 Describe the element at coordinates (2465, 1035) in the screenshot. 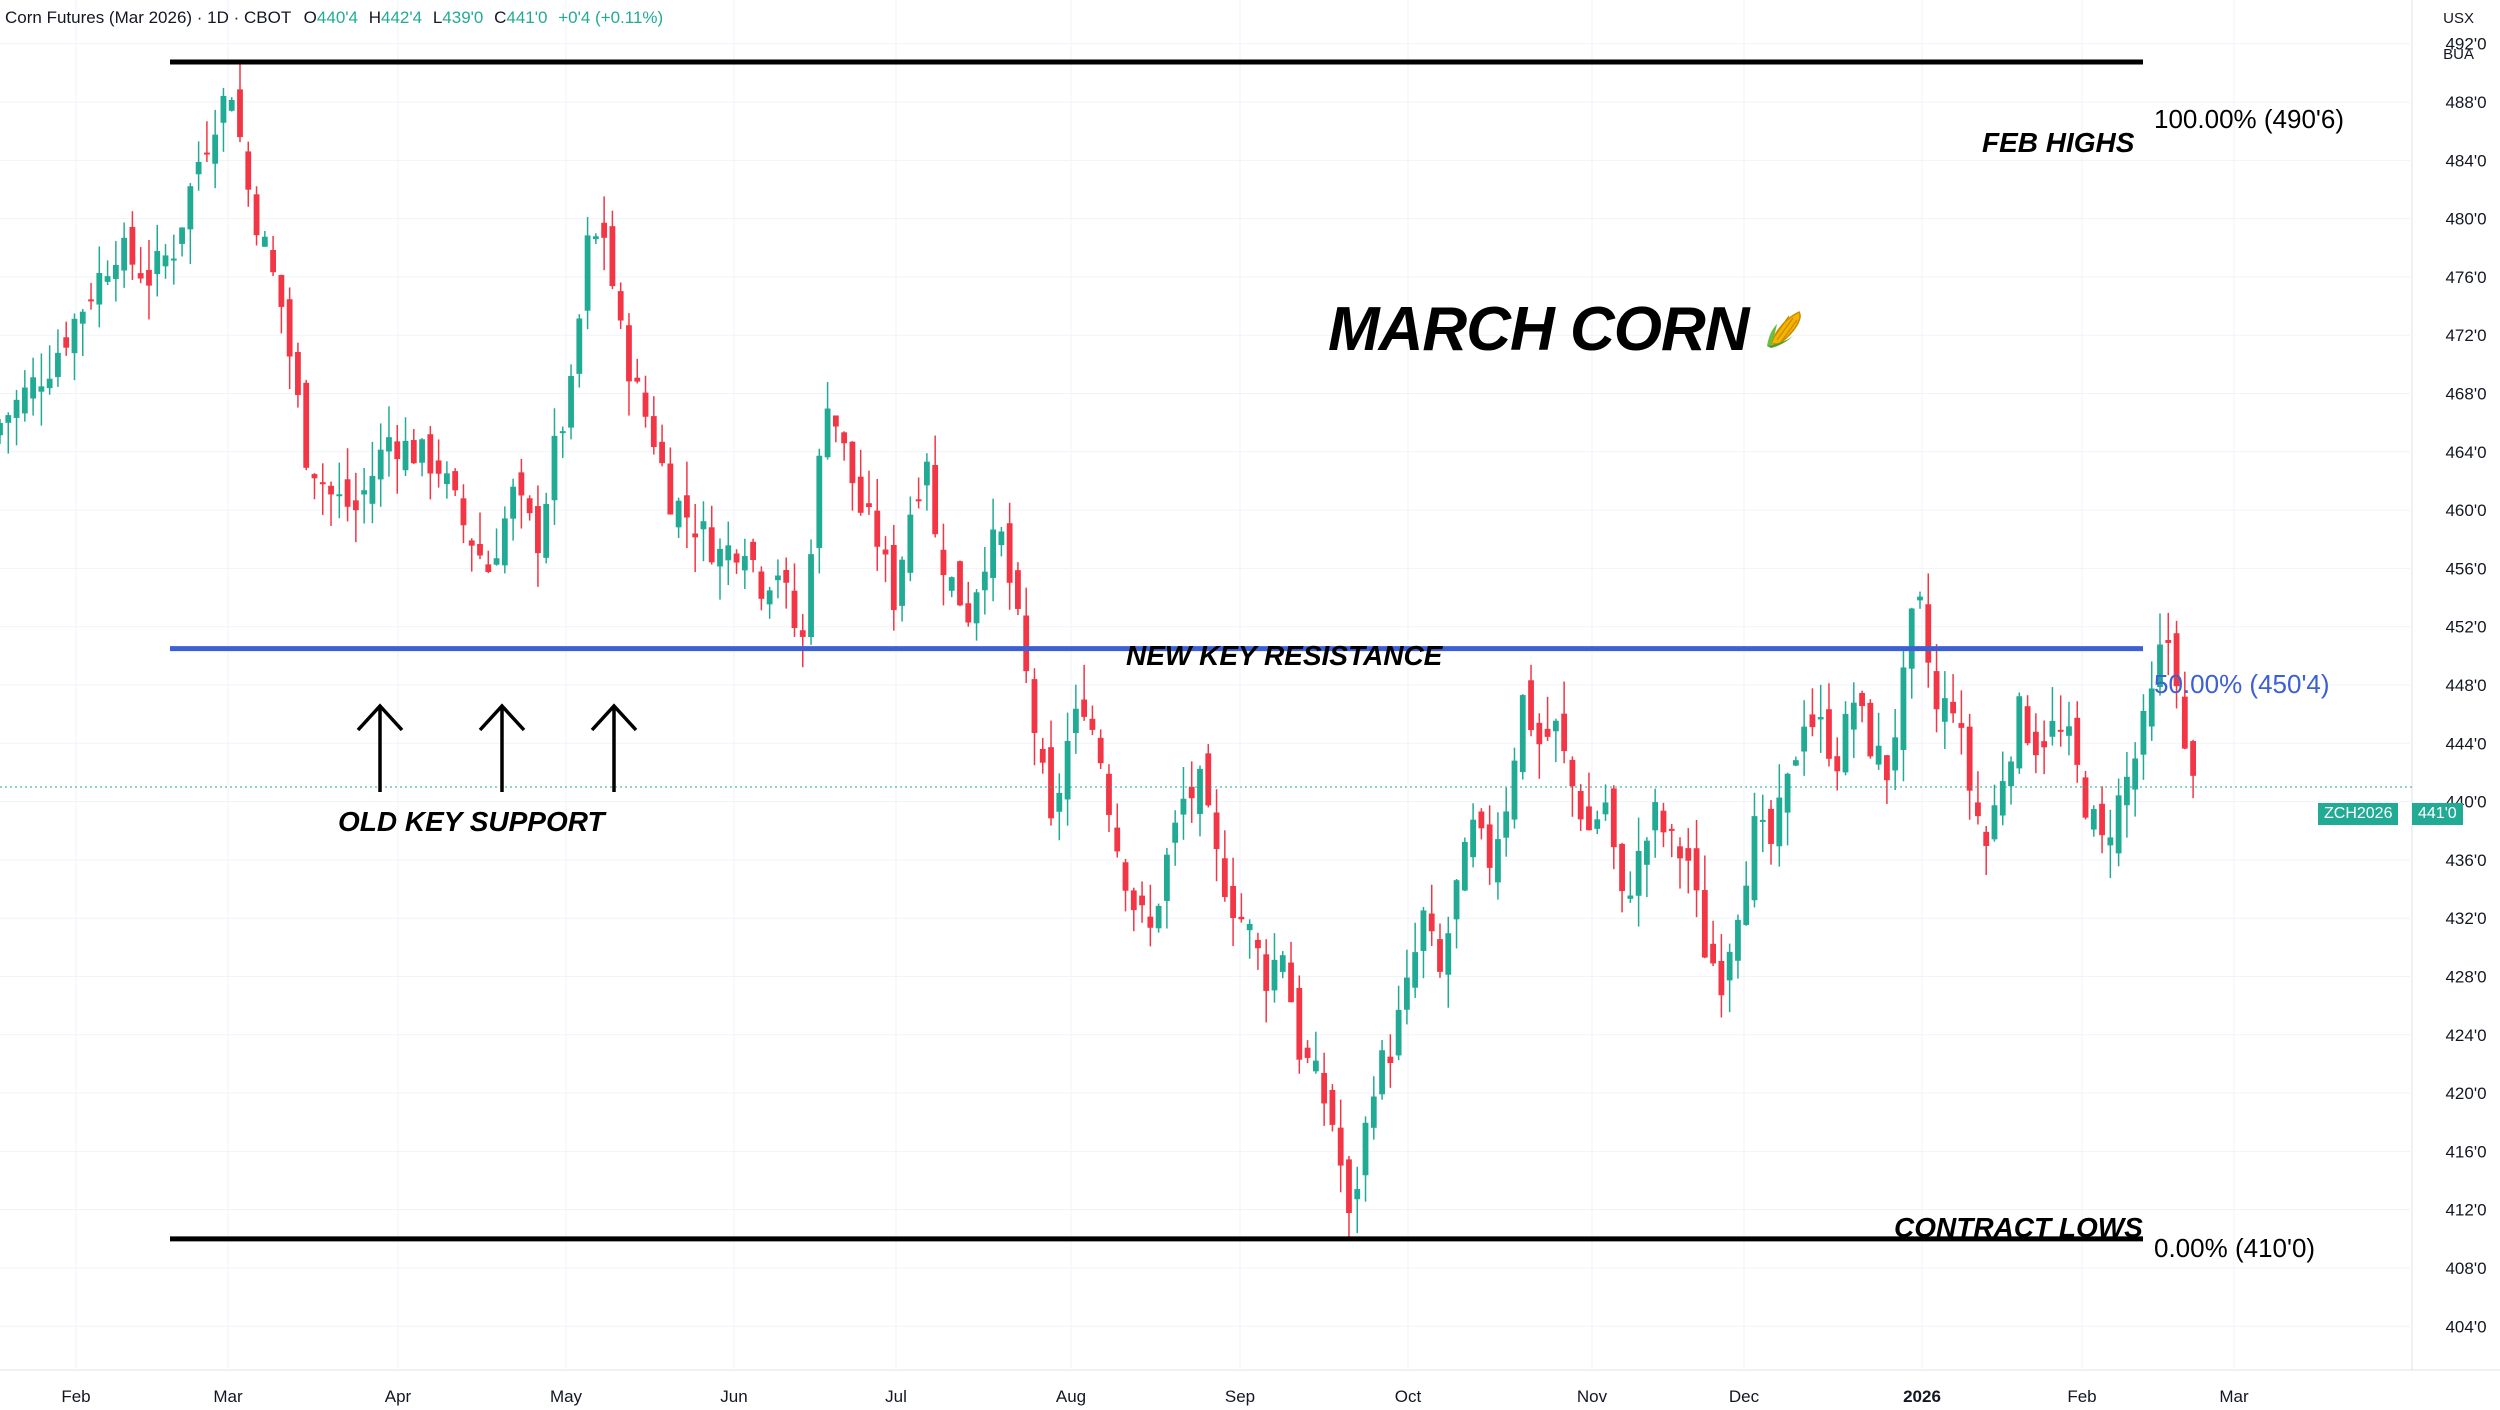

I see `y-tick-label: 424'0` at that location.